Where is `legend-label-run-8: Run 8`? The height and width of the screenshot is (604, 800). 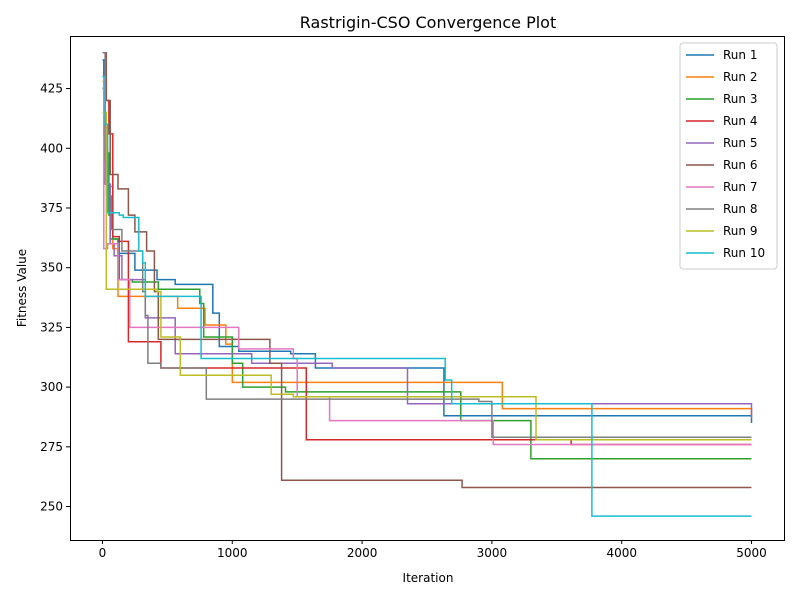 legend-label-run-8: Run 8 is located at coordinates (740, 209).